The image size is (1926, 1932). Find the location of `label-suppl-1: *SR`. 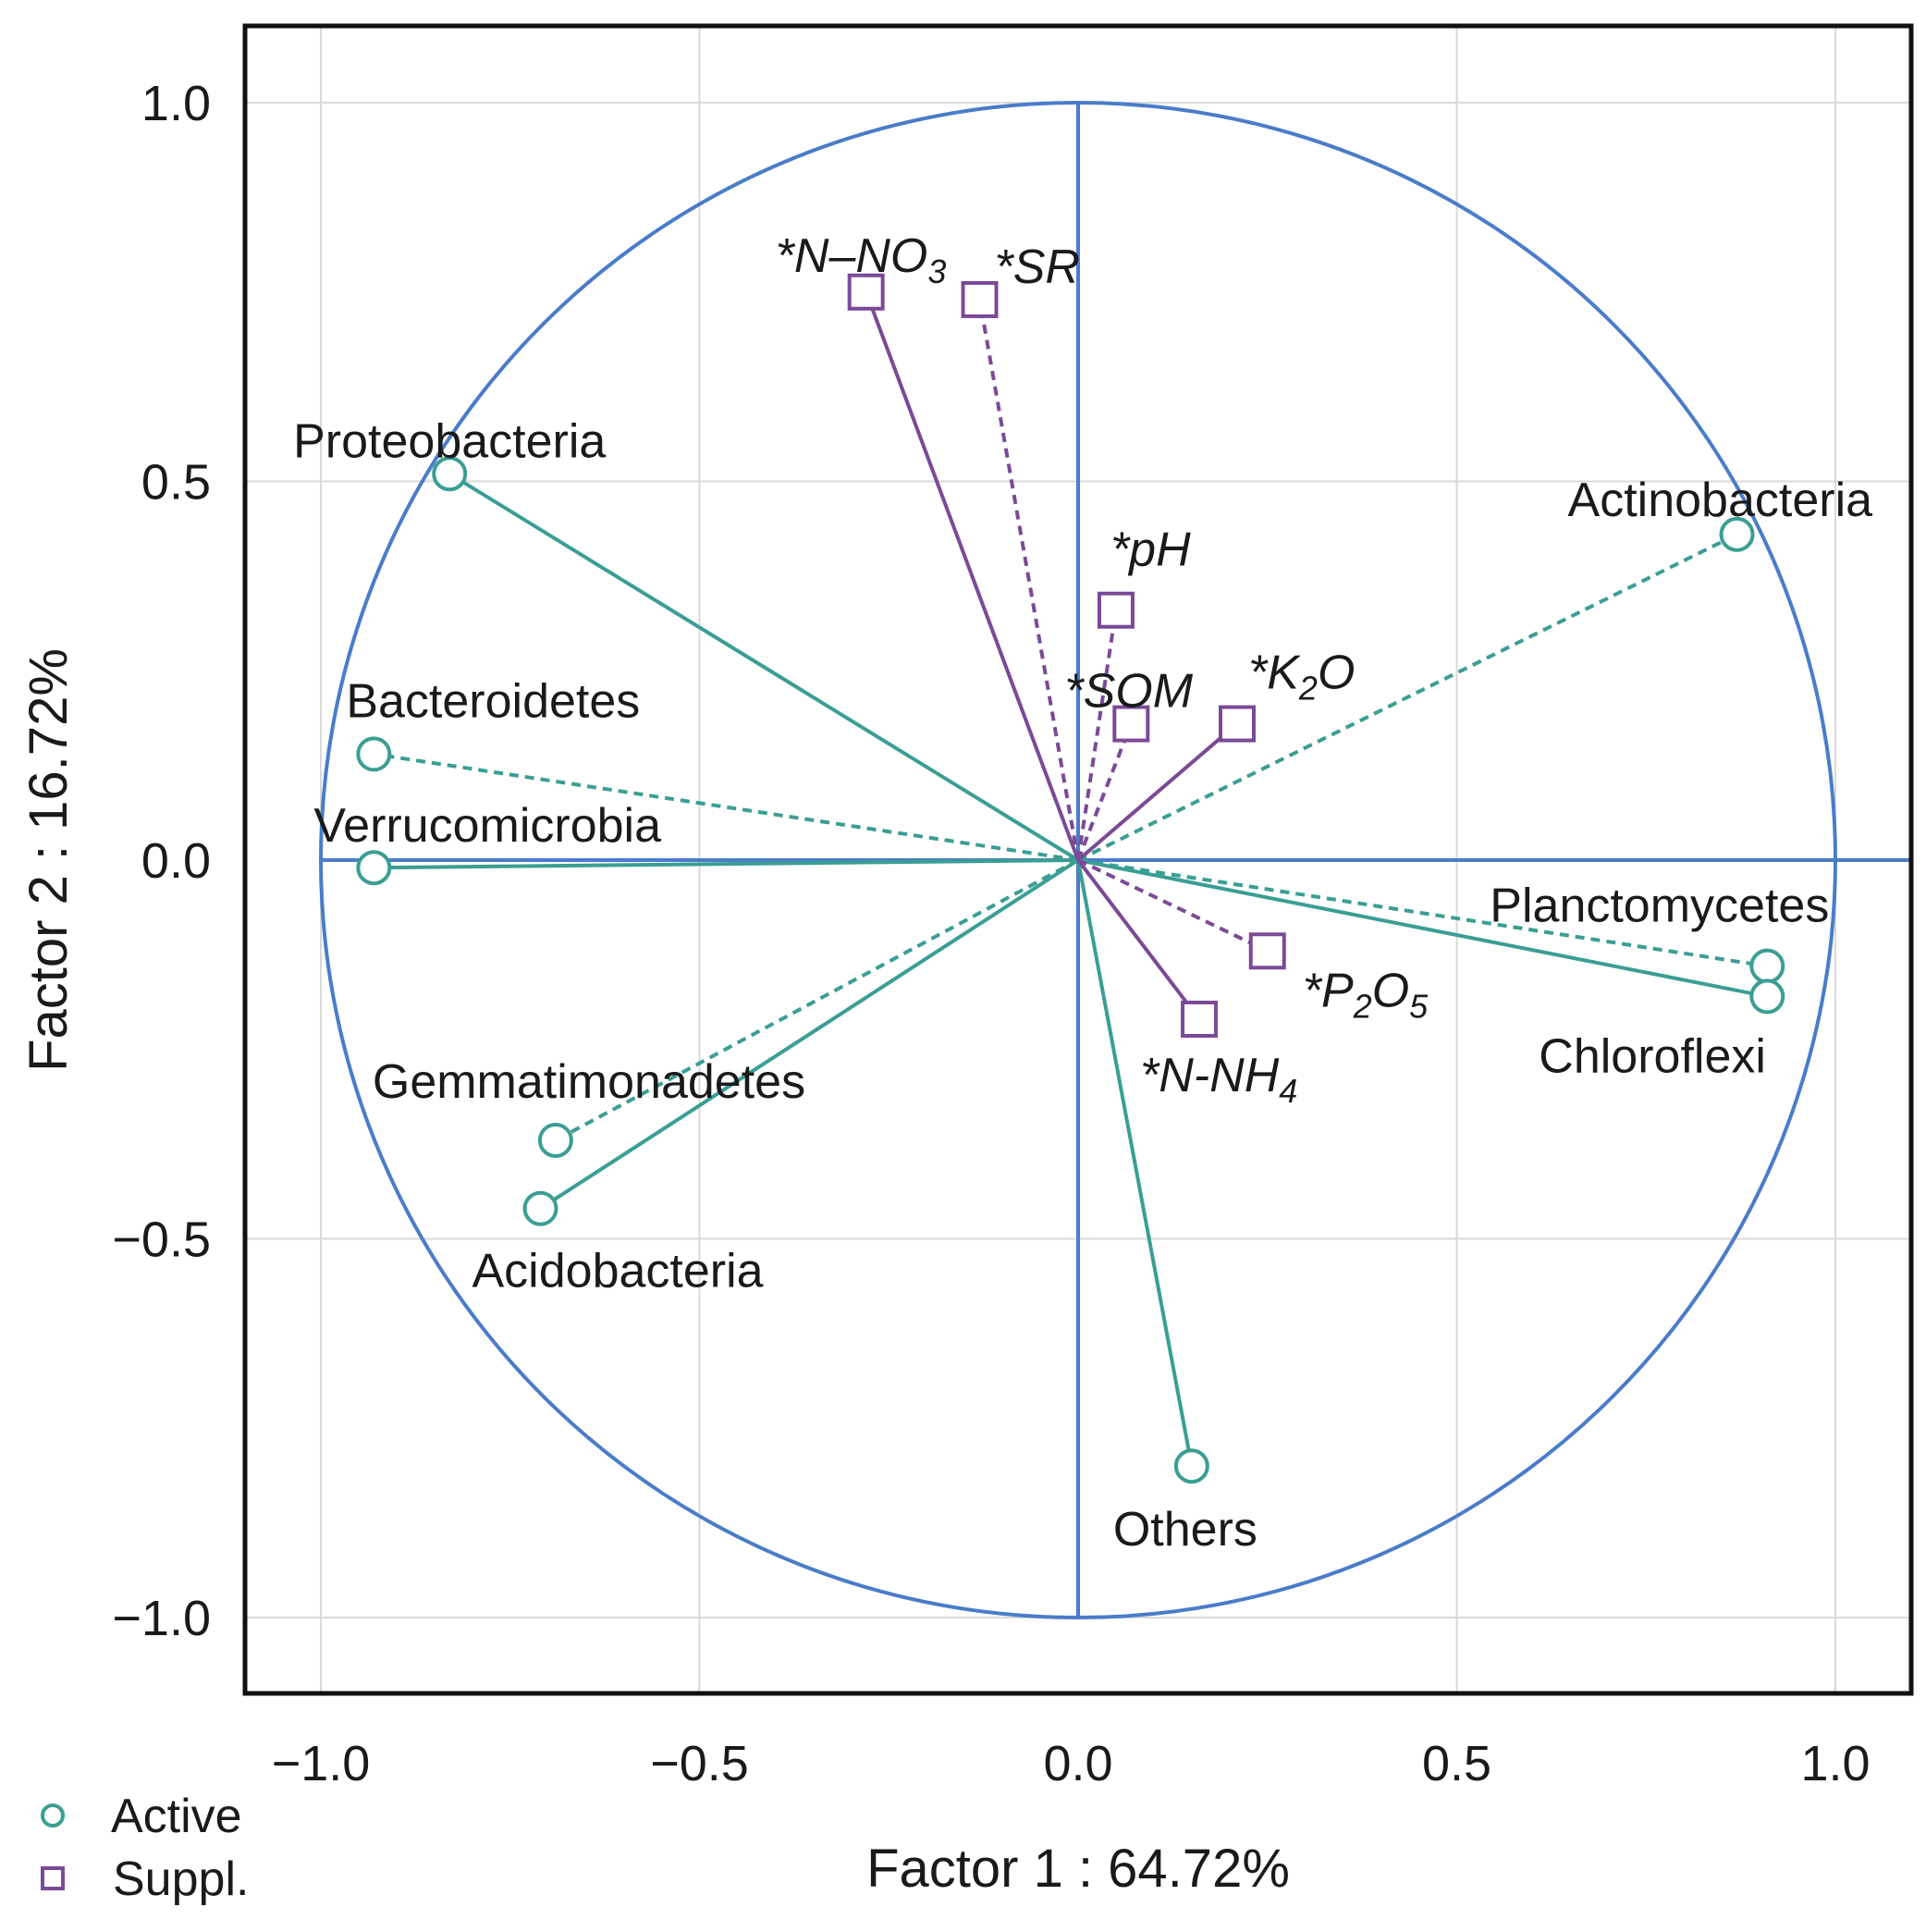

label-suppl-1: *SR is located at coordinates (1037, 267).